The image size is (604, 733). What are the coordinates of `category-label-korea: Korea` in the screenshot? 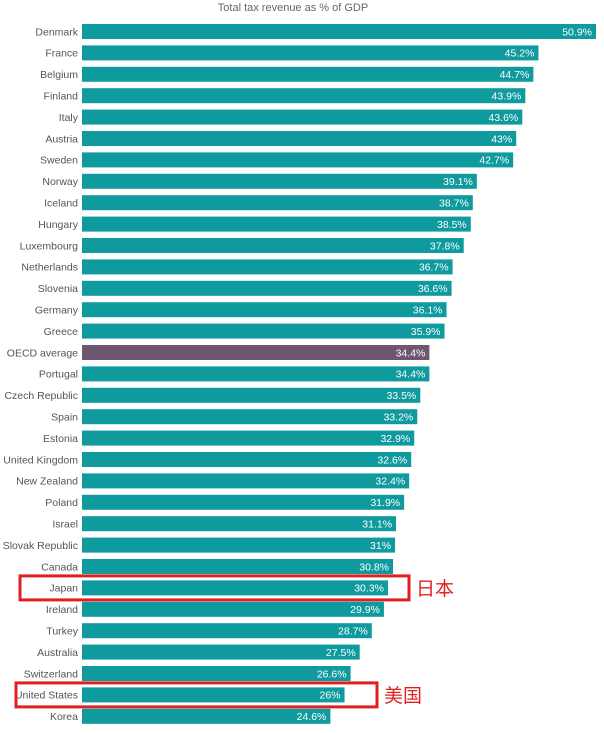 It's located at (64, 717).